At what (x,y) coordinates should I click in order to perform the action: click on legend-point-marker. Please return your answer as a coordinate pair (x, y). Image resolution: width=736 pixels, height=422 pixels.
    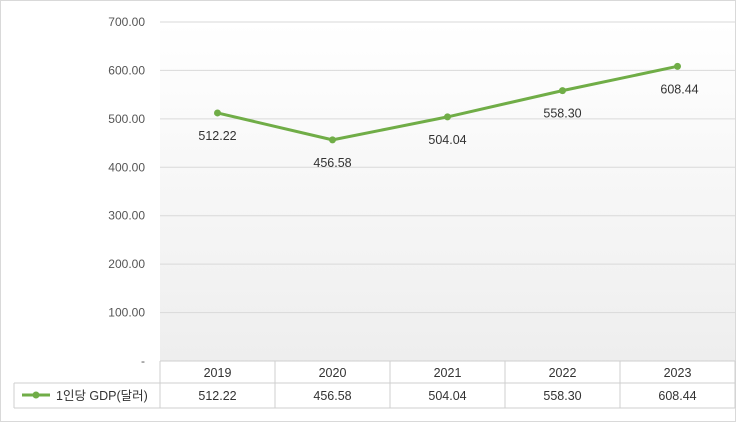
    Looking at the image, I should click on (36, 395).